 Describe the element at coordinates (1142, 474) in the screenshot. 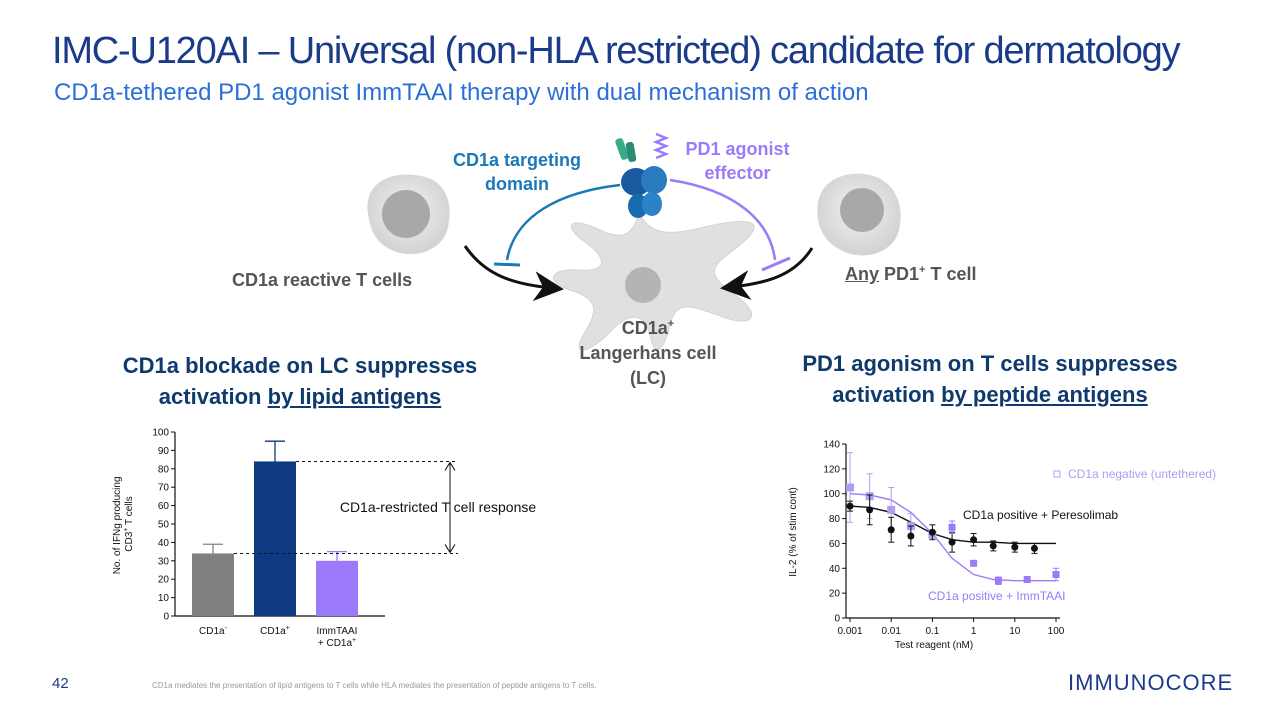

I see `legend-untethered: CD1a negative (untethered)` at that location.